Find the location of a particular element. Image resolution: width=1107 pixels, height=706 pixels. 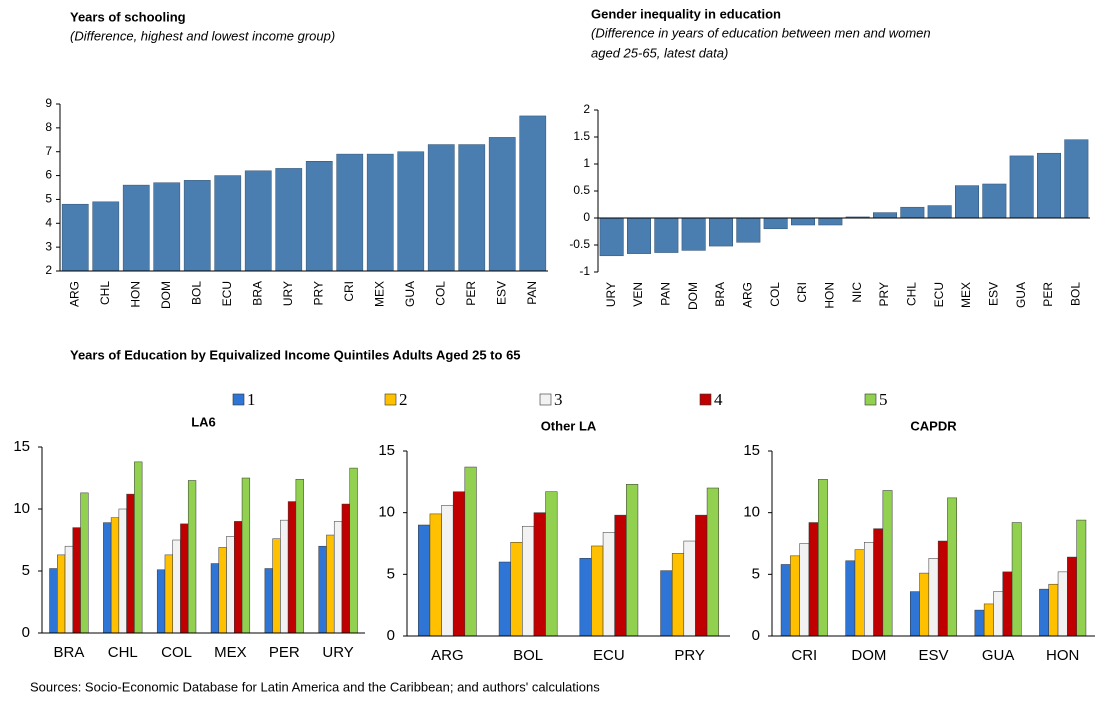

y-tick-label: -1 is located at coordinates (584, 271).